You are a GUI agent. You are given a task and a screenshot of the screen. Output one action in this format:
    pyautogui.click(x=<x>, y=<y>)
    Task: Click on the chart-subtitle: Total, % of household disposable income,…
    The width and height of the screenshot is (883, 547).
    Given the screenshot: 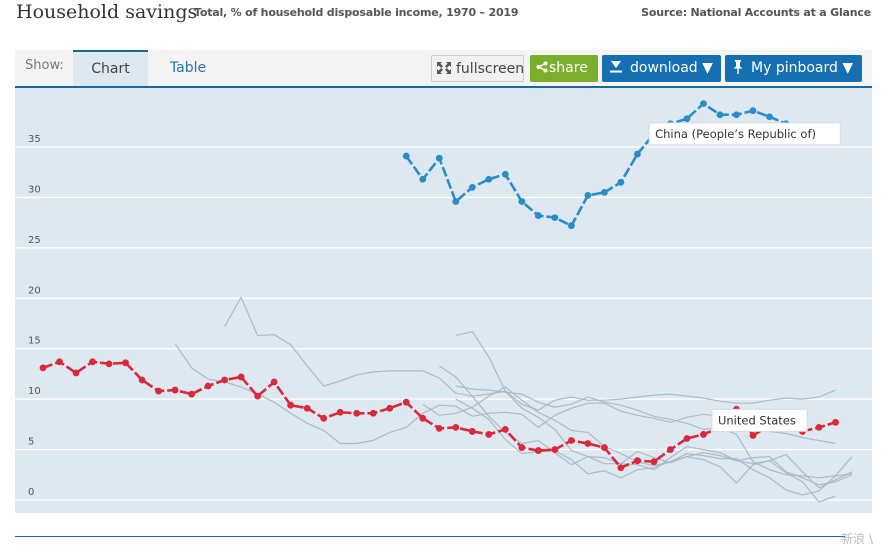 What is the action you would take?
    pyautogui.click(x=356, y=12)
    